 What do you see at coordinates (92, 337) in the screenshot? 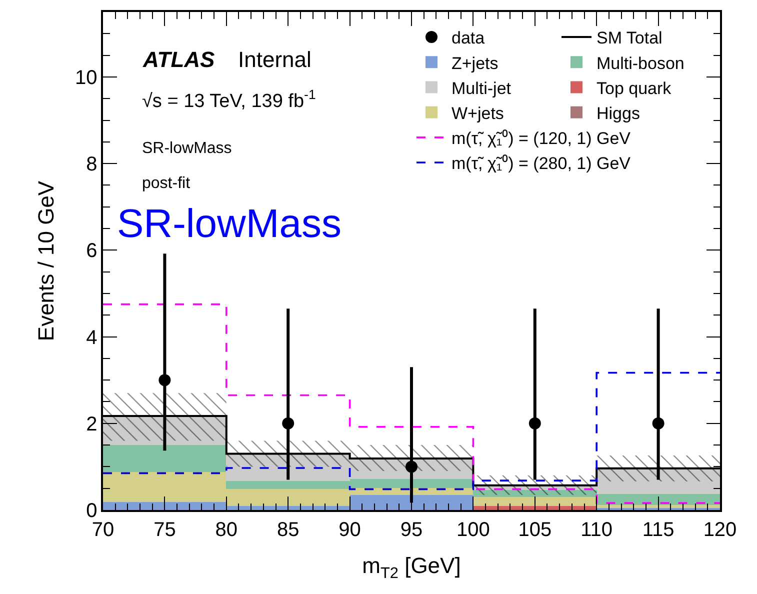
I see `y-tick-label: 4` at bounding box center [92, 337].